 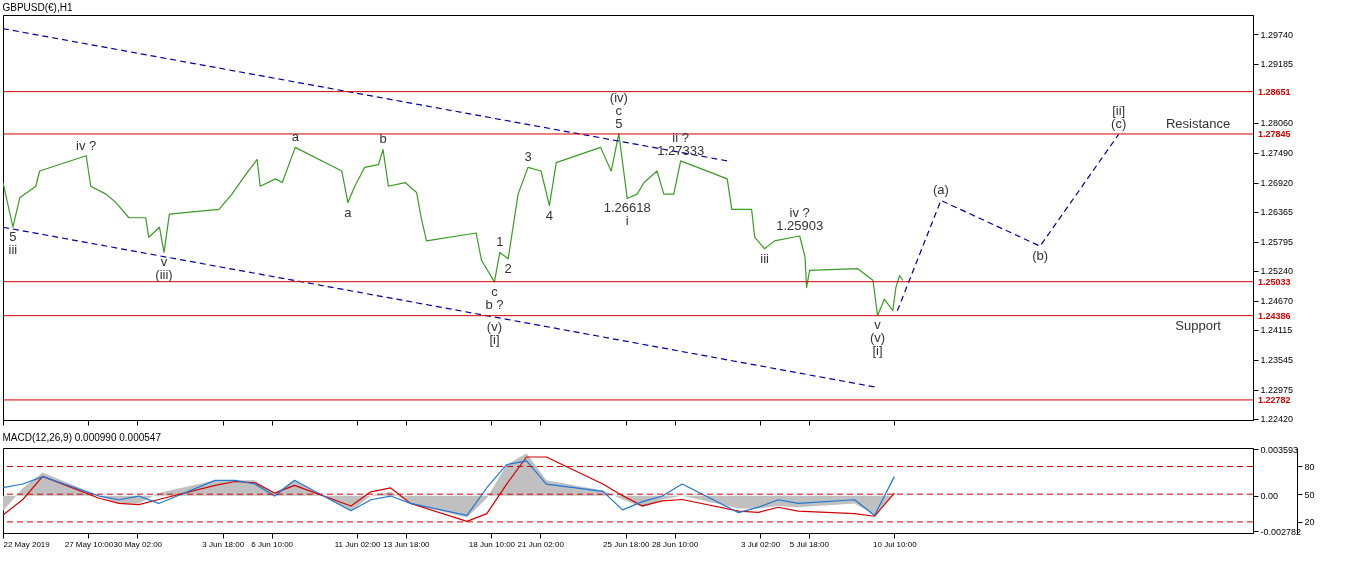 What do you see at coordinates (1279, 449) in the screenshot?
I see `y-tick-label: 0.003593` at bounding box center [1279, 449].